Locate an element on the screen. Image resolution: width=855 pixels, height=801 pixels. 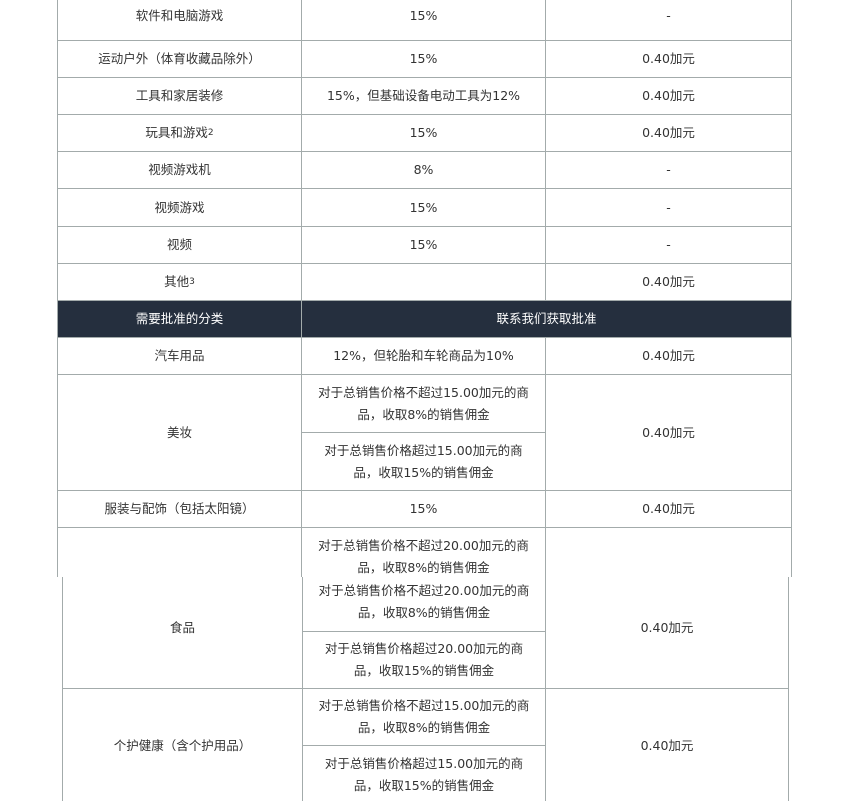
approval-header-left: 需要批准的分类 is located at coordinates (179, 319).